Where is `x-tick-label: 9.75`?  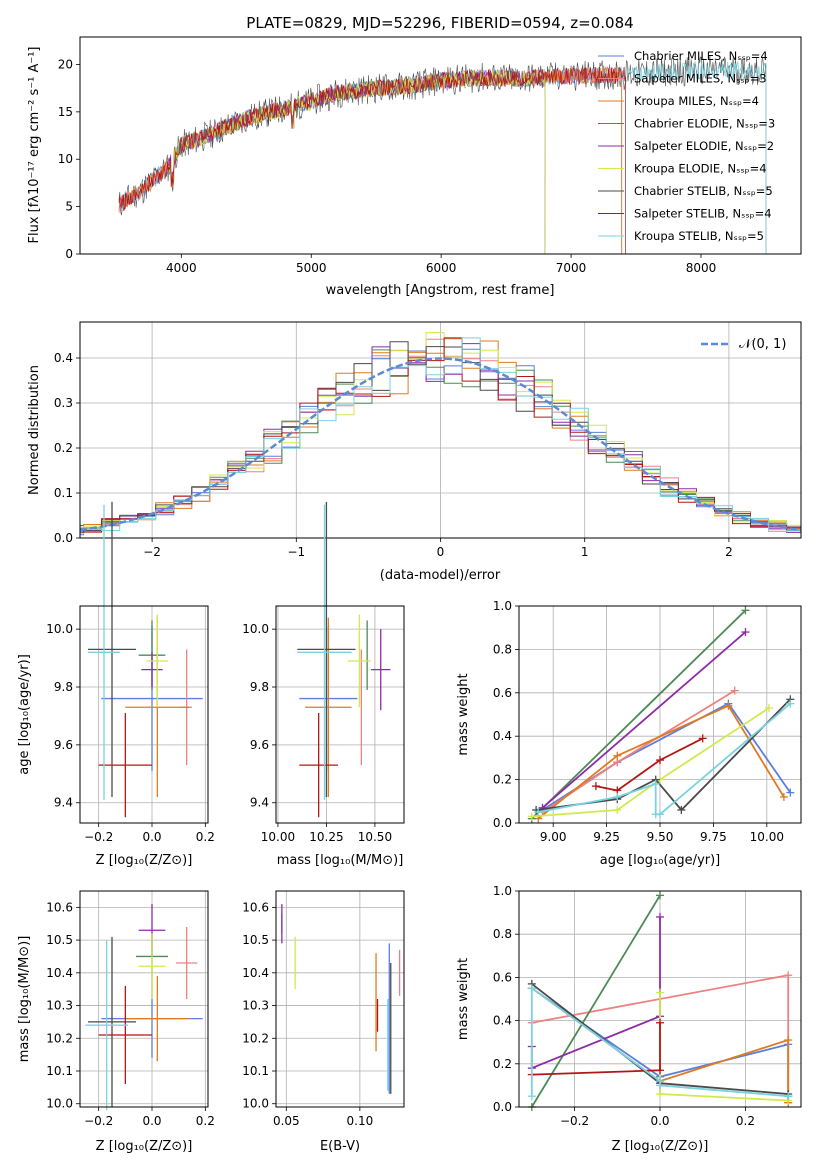 x-tick-label: 9.75 is located at coordinates (713, 837).